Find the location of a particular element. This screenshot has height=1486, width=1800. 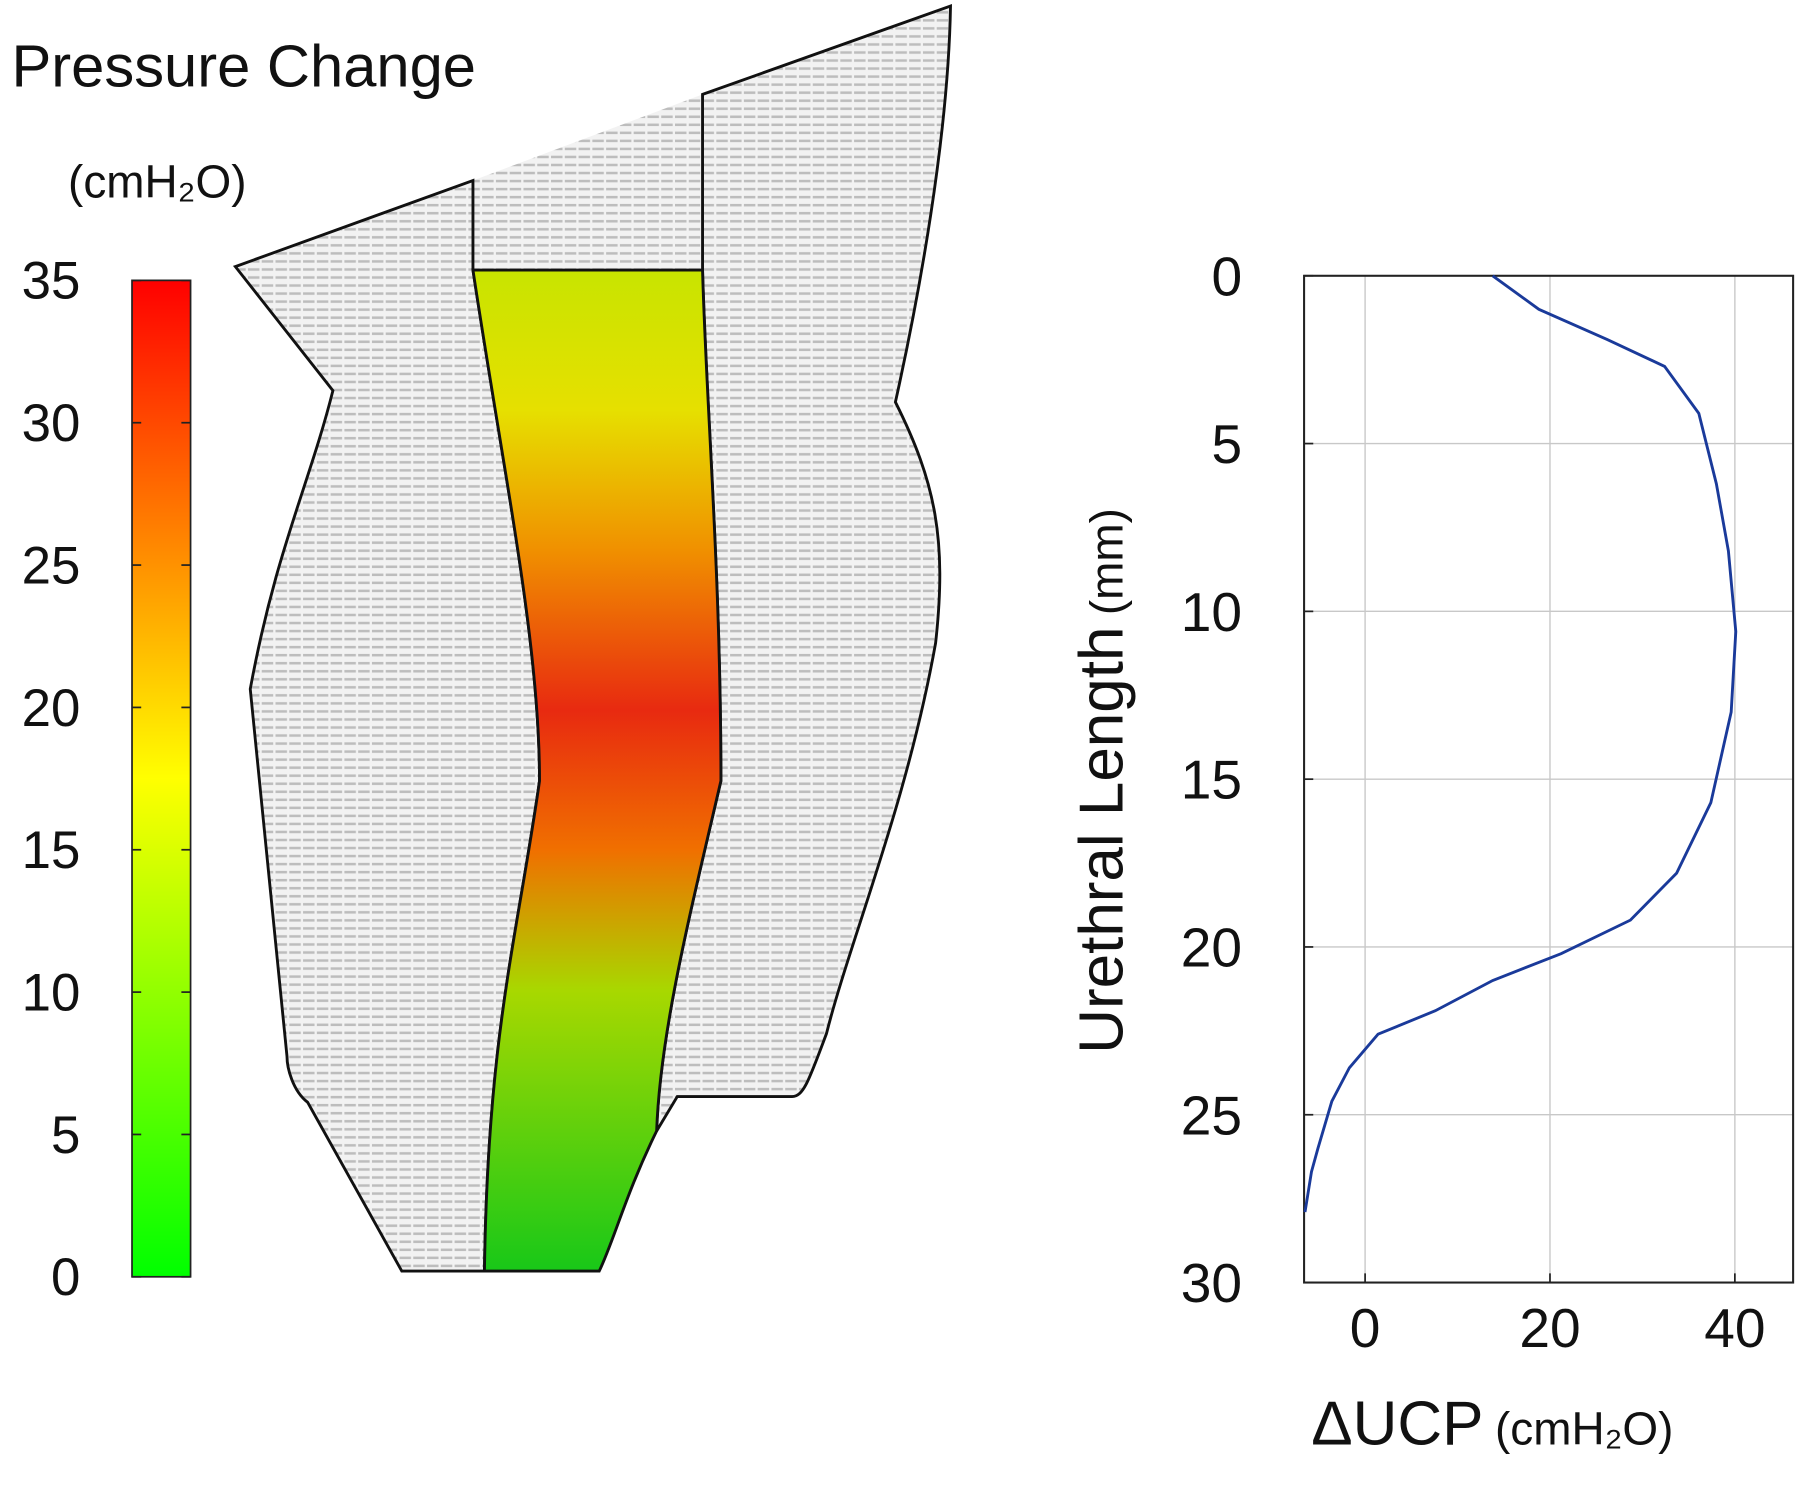

colorbar-tick-label: 5 is located at coordinates (65, 1135).